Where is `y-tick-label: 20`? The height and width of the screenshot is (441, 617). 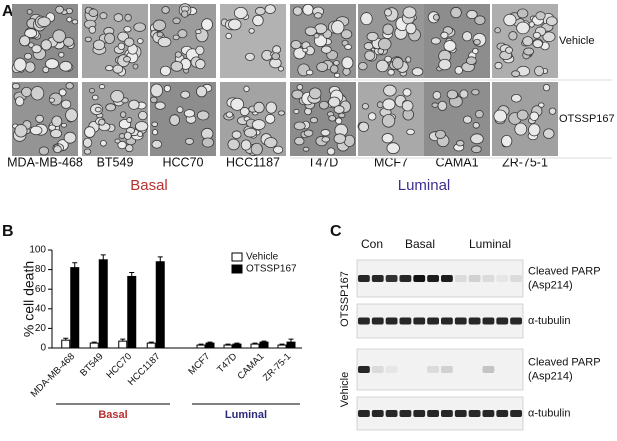
y-tick-label: 20 is located at coordinates (41, 328).